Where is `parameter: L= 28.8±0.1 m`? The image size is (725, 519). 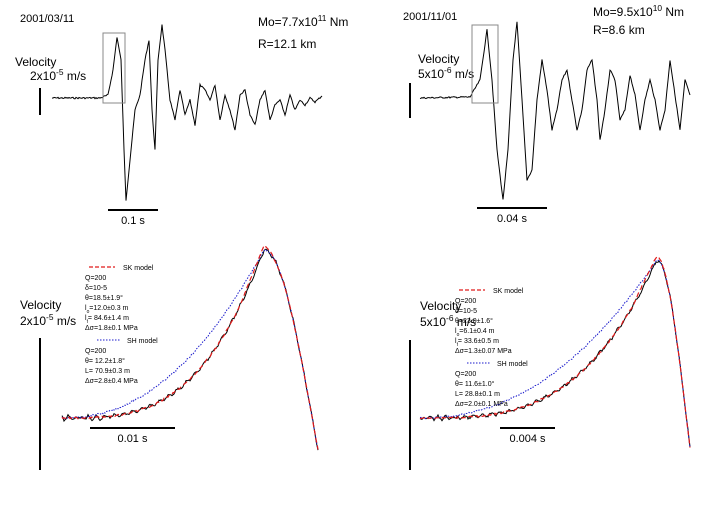 parameter: L= 28.8±0.1 m is located at coordinates (477, 394).